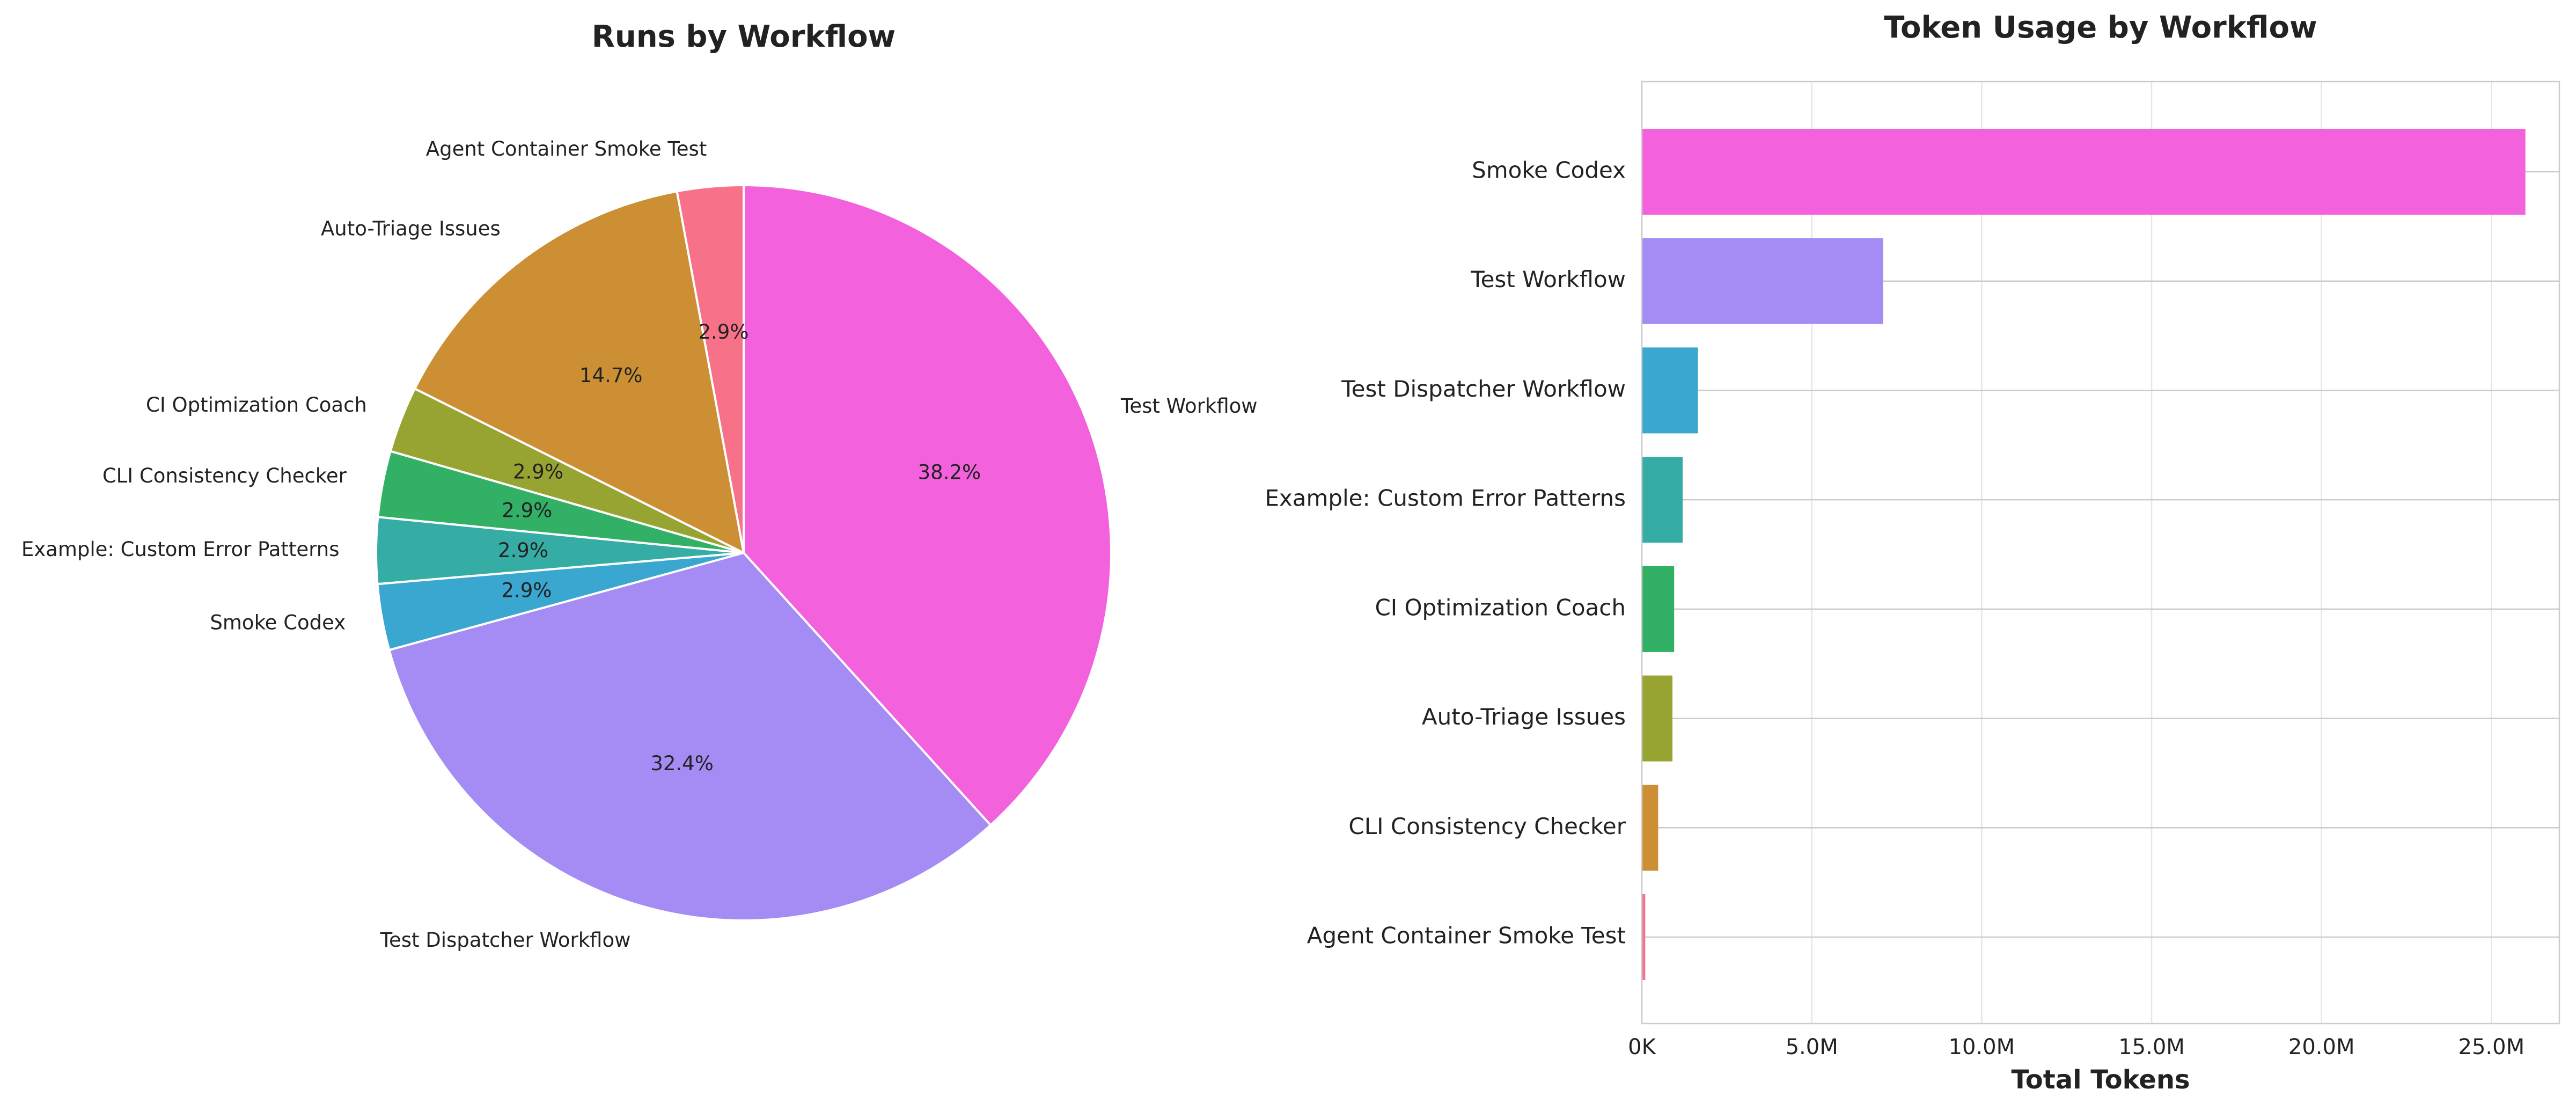 Image resolution: width=2576 pixels, height=1111 pixels. What do you see at coordinates (1642, 1047) in the screenshot?
I see `bar-x-tick-label: 0K` at bounding box center [1642, 1047].